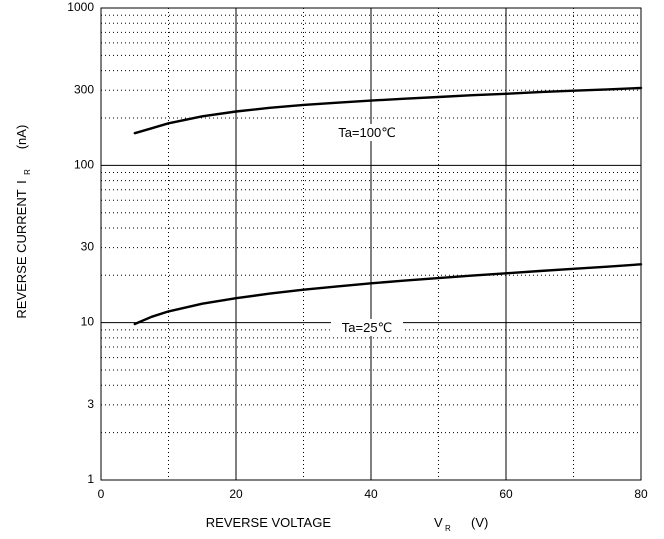  I want to click on y-tick-label: 1, so click(90, 479).